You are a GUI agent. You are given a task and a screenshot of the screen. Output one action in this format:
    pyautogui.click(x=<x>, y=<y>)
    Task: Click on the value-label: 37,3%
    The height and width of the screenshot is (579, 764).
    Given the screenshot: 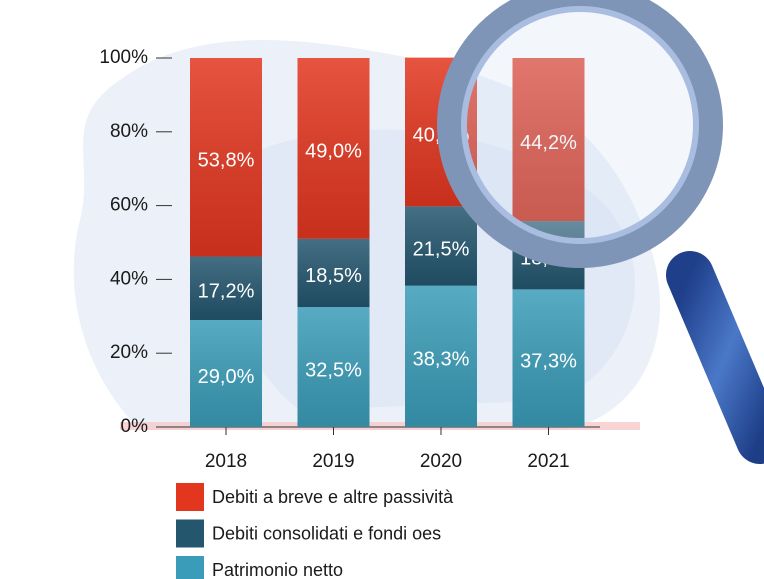 What is the action you would take?
    pyautogui.click(x=548, y=361)
    